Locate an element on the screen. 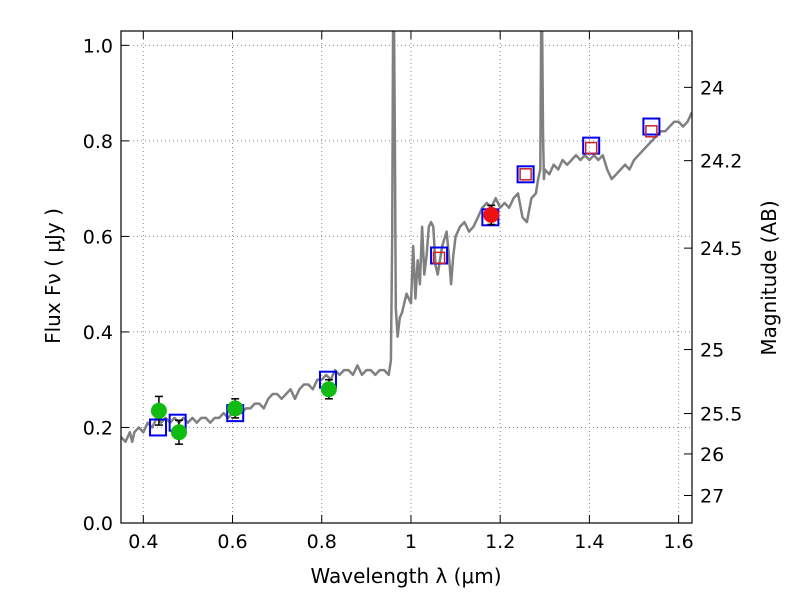 Image resolution: width=800 pixels, height=600 pixels. y-tick-label: 0.2 is located at coordinates (98, 428).